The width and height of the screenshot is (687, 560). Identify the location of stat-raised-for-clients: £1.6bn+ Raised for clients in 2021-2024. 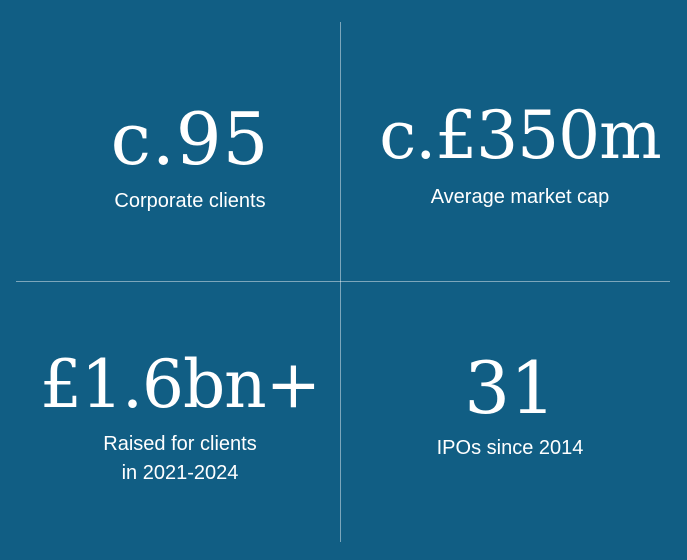
(180, 420).